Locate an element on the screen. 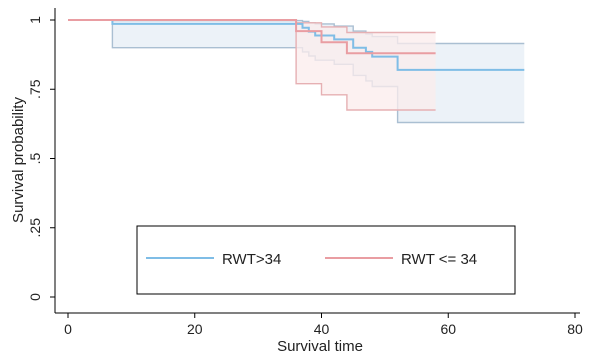 Image resolution: width=589 pixels, height=356 pixels. survival-curves is located at coordinates (296, 45).